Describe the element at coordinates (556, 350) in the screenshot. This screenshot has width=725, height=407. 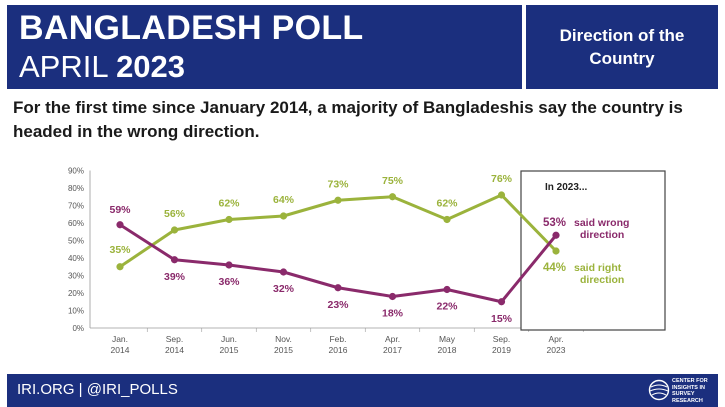
I see `x-tick-label: 2023` at that location.